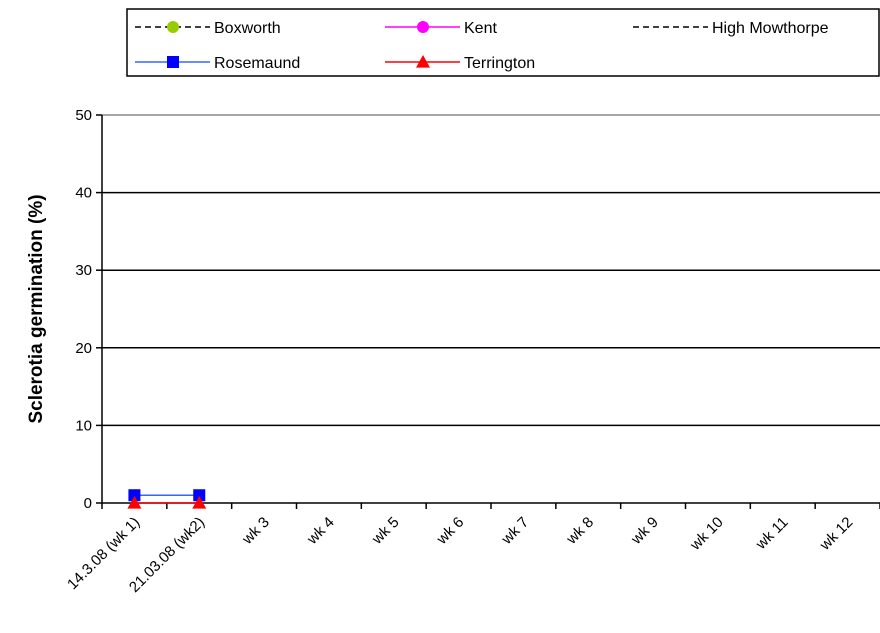 Image resolution: width=880 pixels, height=633 pixels. I want to click on x-tick-label: wk 12, so click(836, 534).